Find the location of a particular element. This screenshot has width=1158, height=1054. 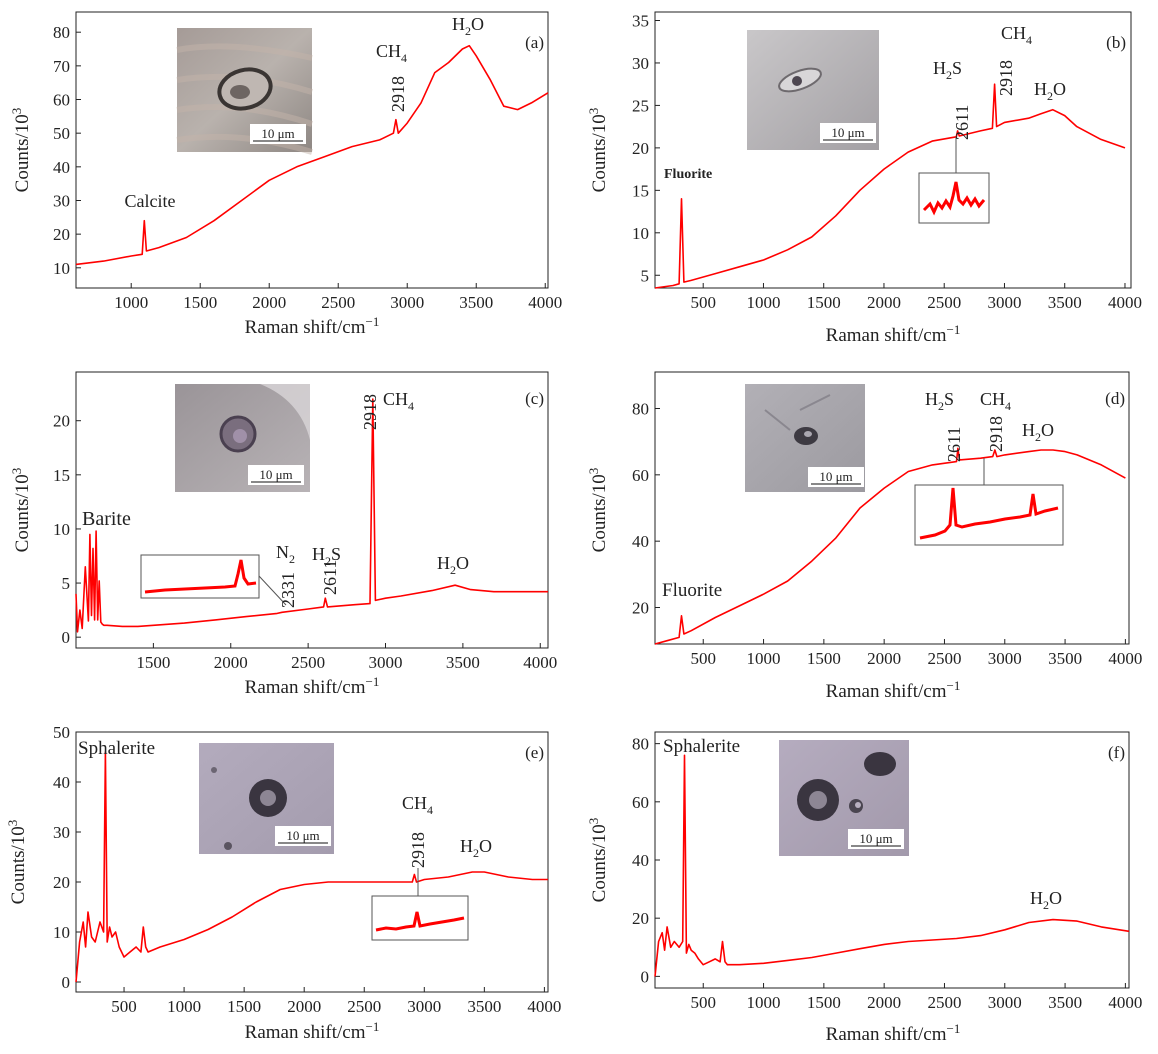

y-tick-label: 50 is located at coordinates (61, 732).